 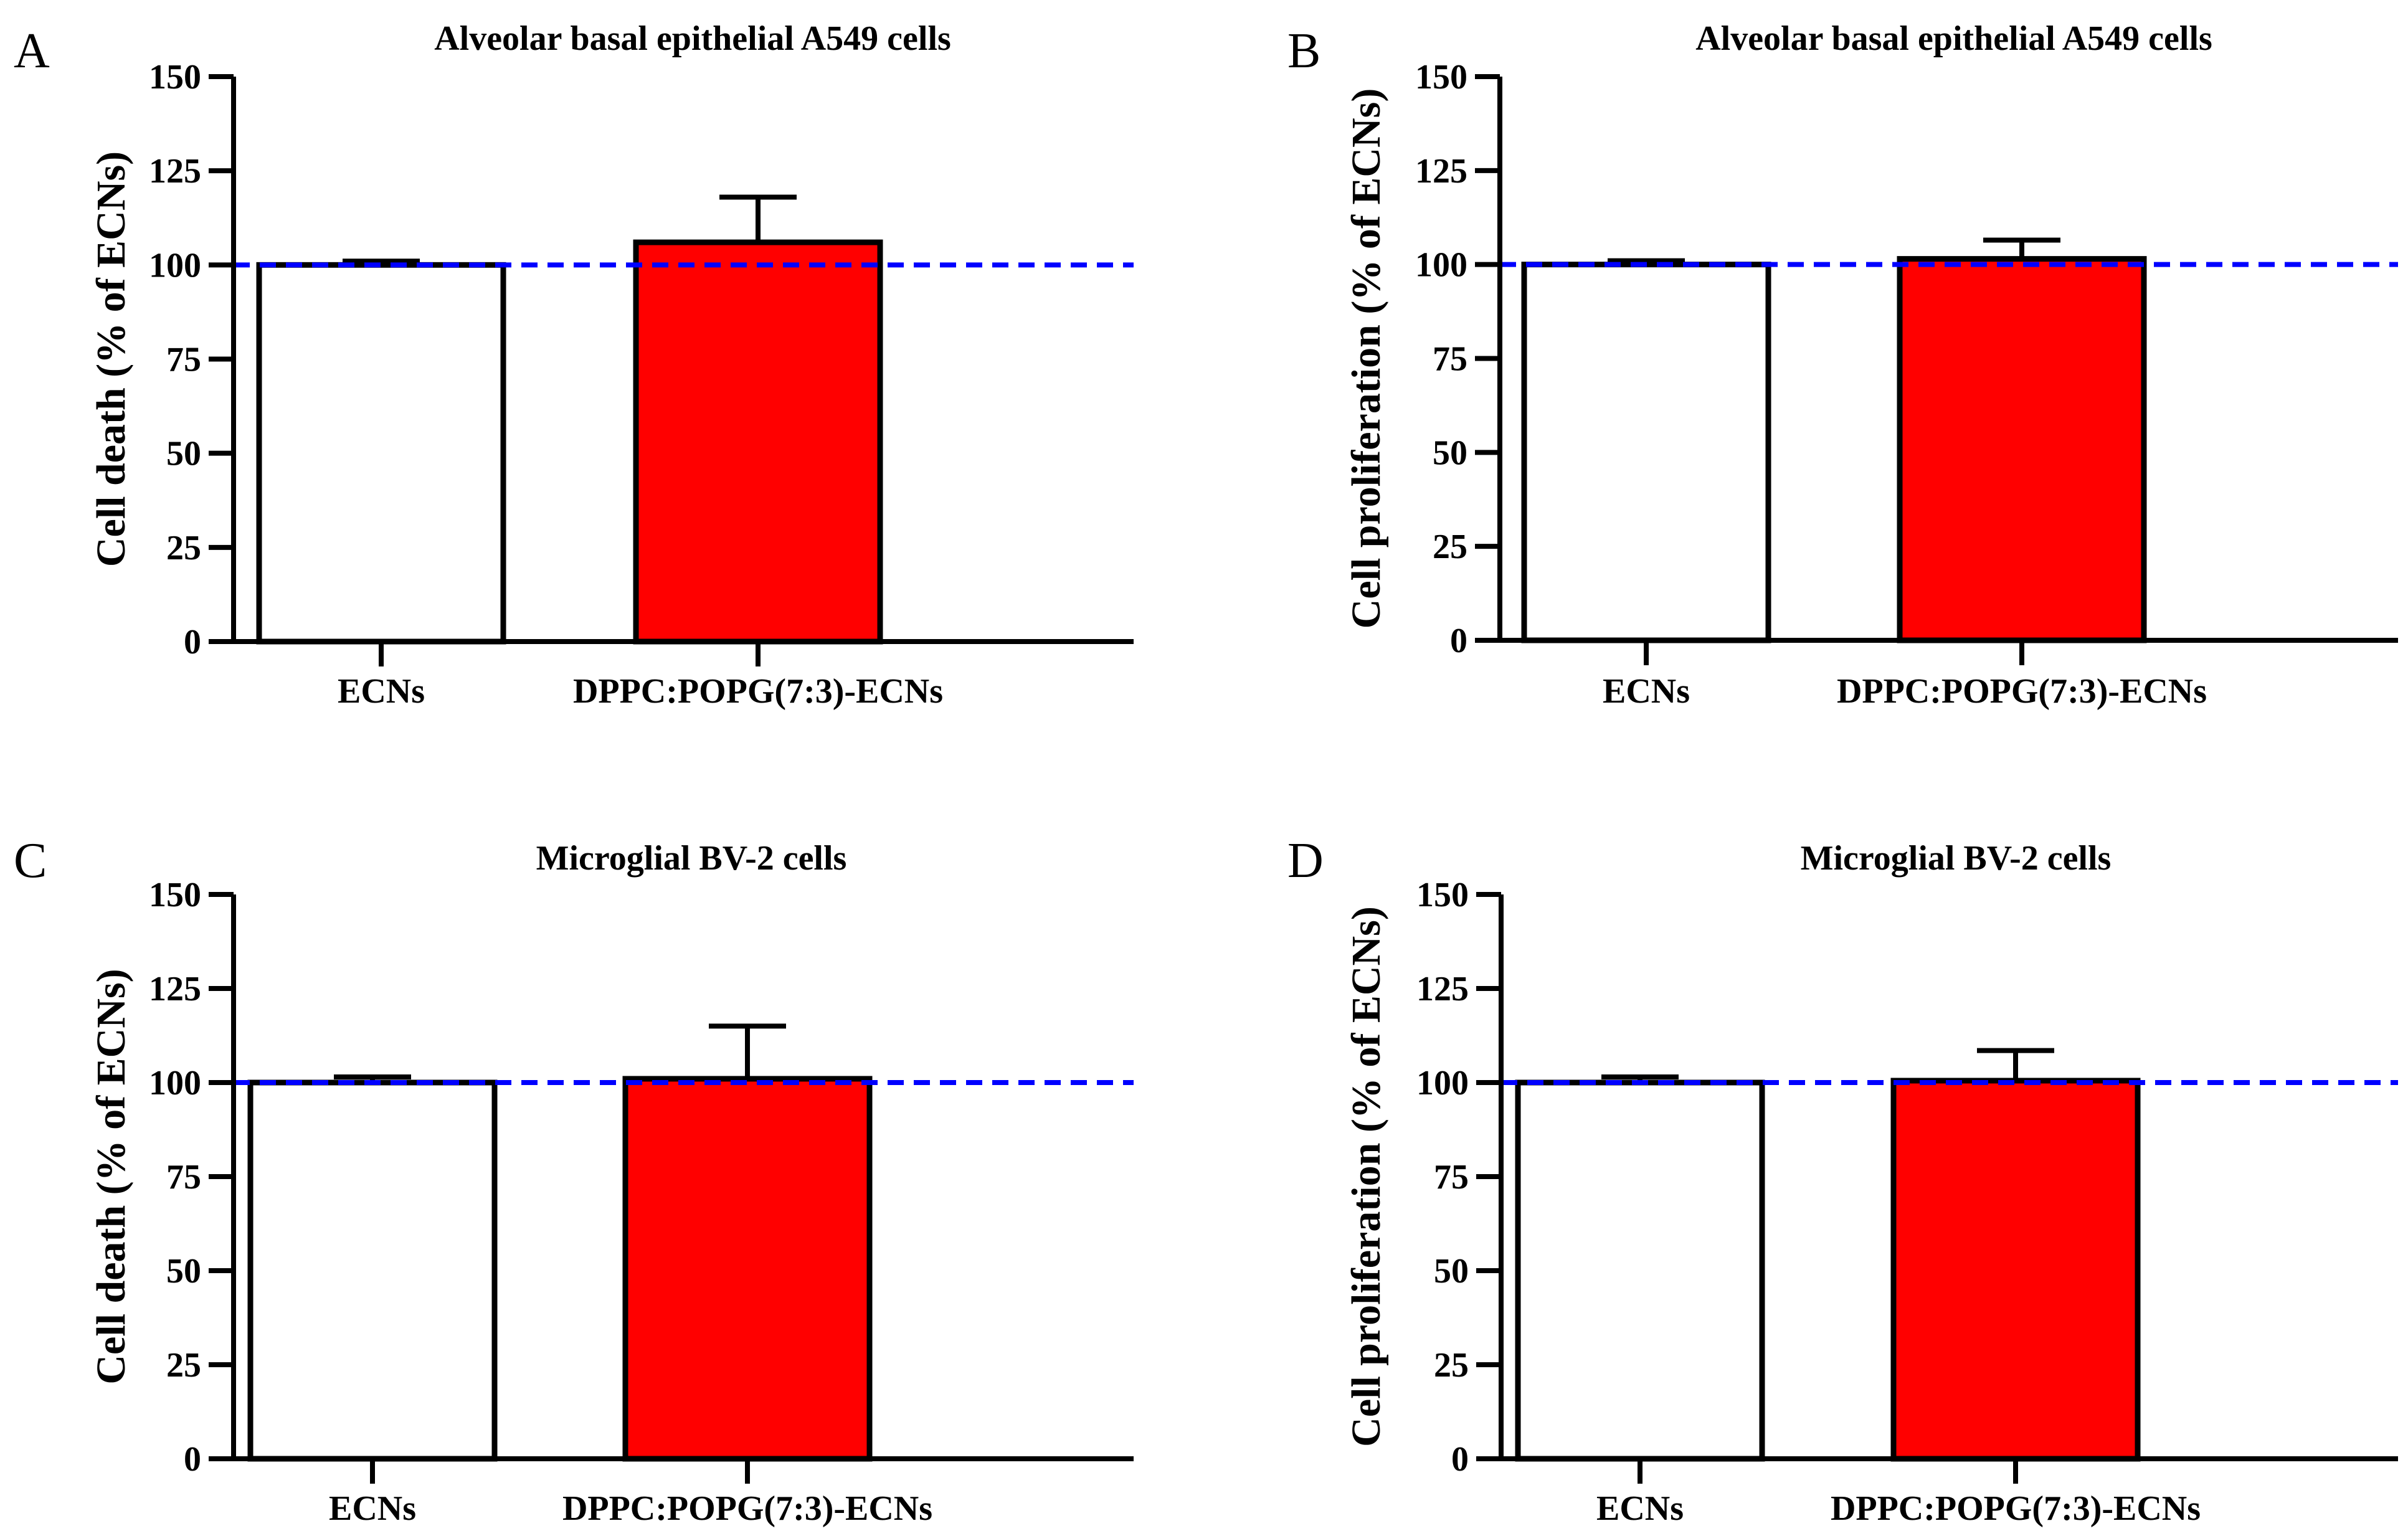 What do you see at coordinates (1305, 860) in the screenshot?
I see `panel-letter: D` at bounding box center [1305, 860].